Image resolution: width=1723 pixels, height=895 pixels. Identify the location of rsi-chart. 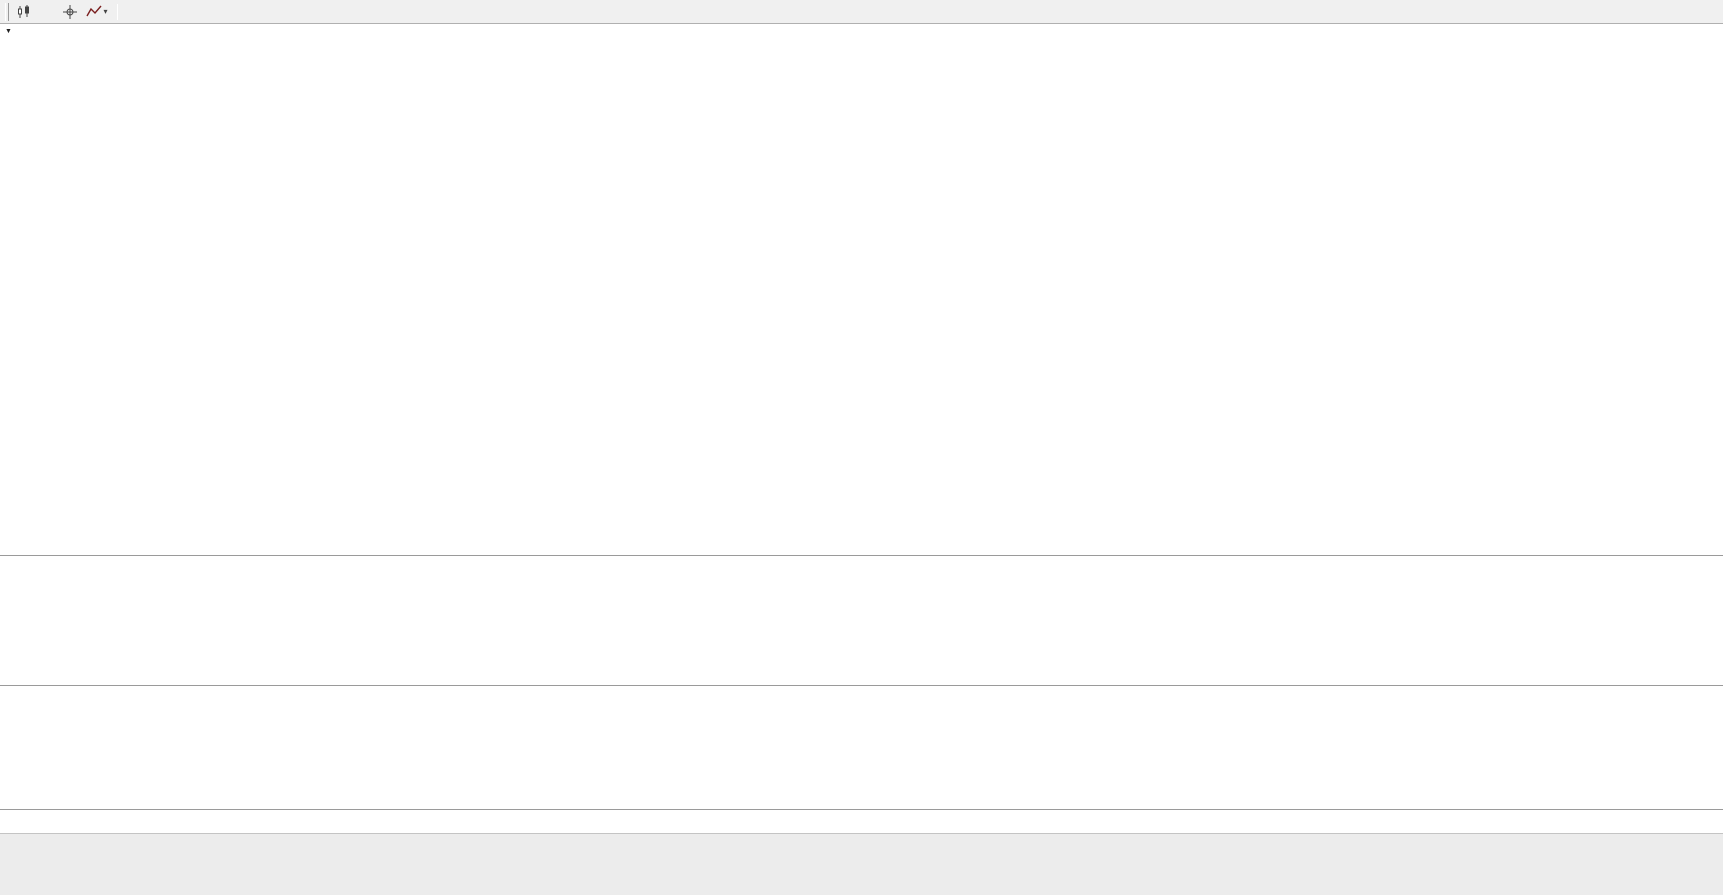
(861, 747).